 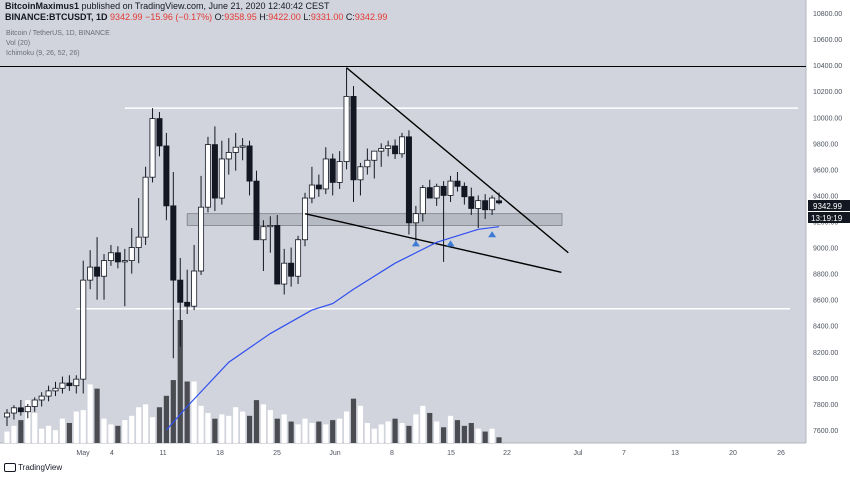 What do you see at coordinates (828, 240) in the screenshot?
I see `price-axis` at bounding box center [828, 240].